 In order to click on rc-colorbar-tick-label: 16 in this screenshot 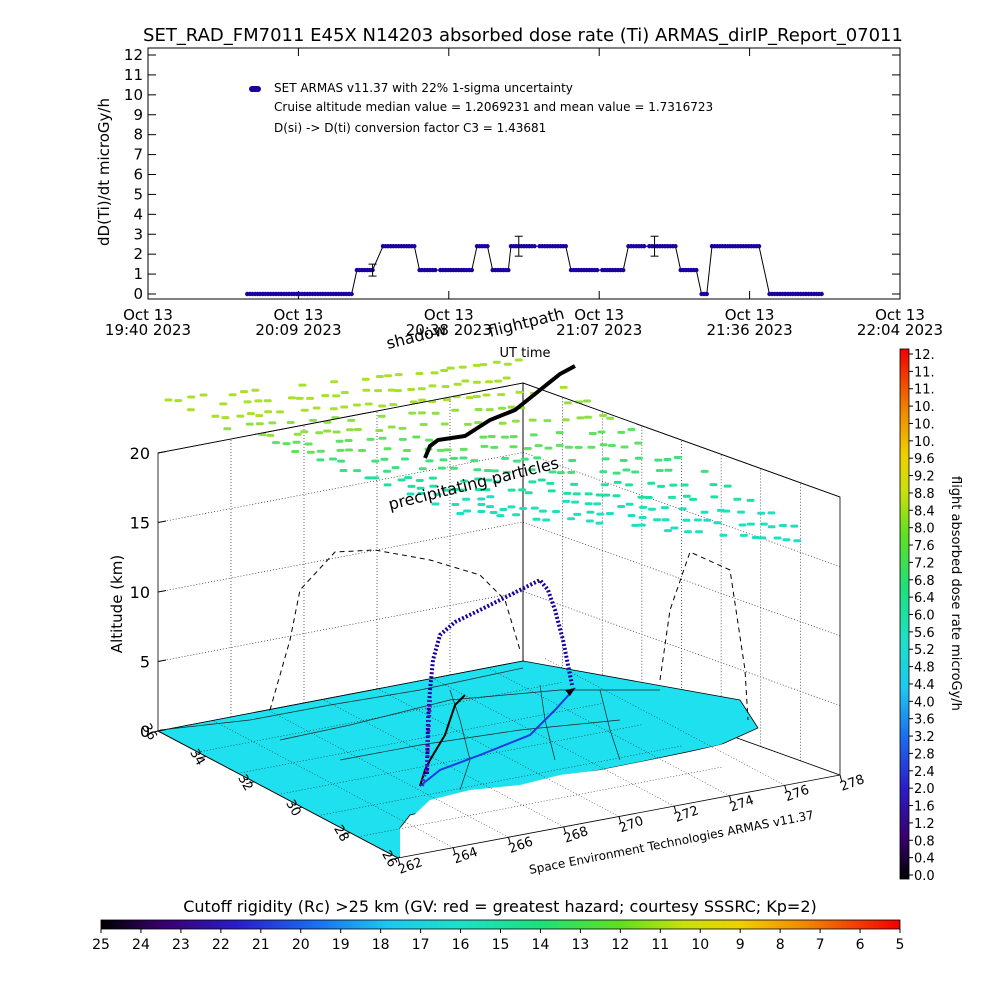, I will do `click(461, 945)`.